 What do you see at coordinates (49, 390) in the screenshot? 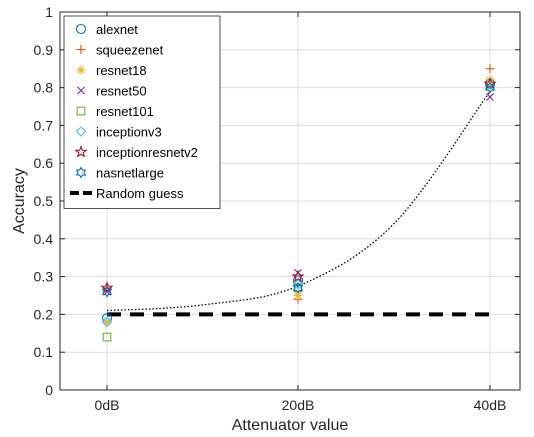
I see `y-tick-label: 0` at bounding box center [49, 390].